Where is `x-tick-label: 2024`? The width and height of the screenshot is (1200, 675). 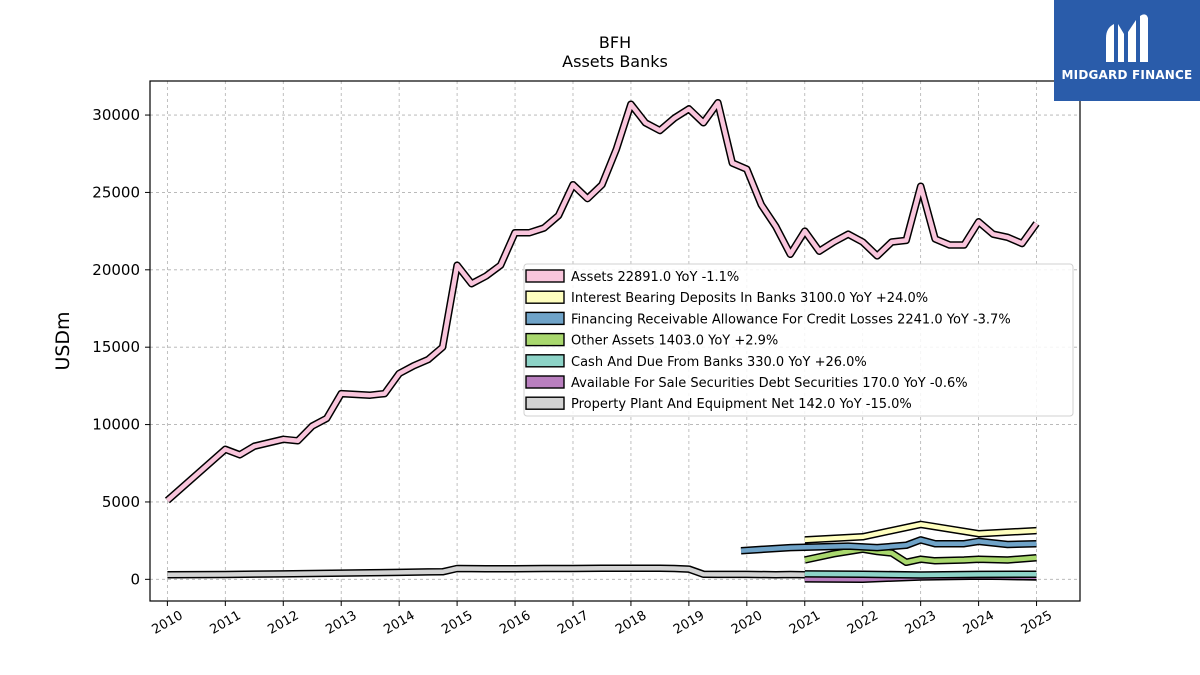
x-tick-label: 2024 is located at coordinates (979, 623).